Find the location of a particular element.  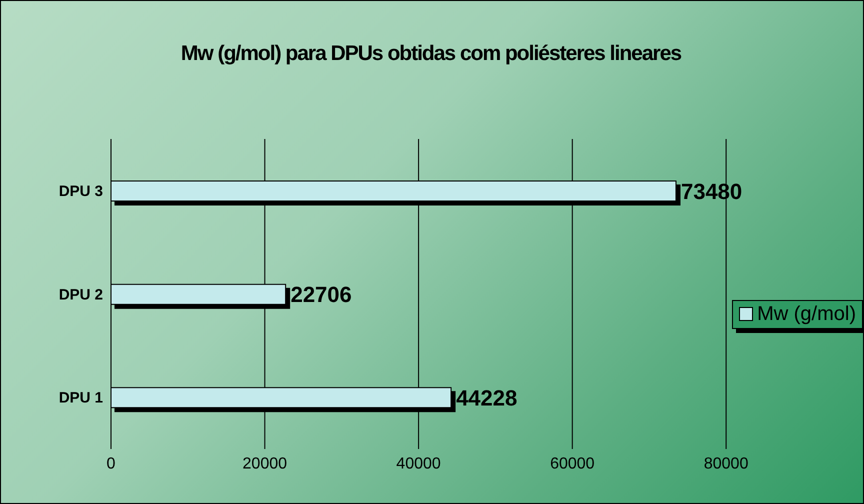

x-tick-label: 0 is located at coordinates (111, 463).